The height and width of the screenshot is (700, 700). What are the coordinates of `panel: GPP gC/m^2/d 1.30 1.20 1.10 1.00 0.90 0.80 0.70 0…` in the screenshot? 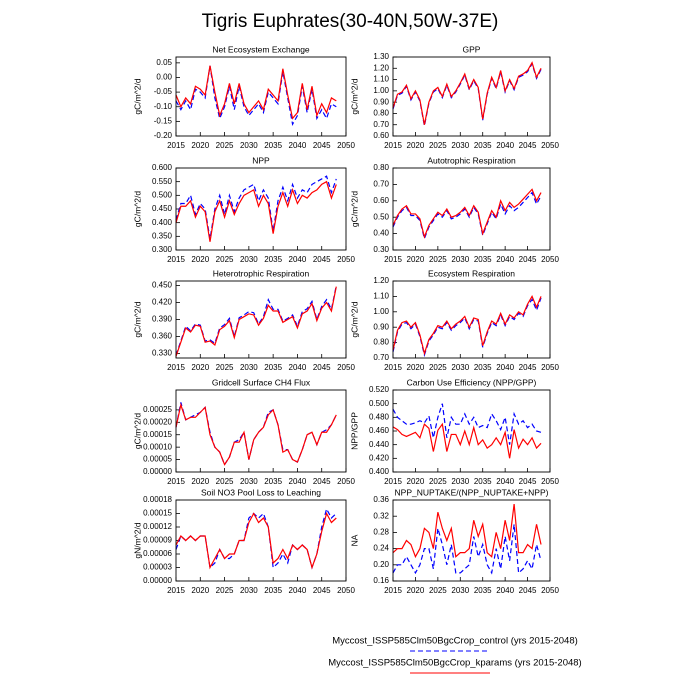 It's located at (454, 97).